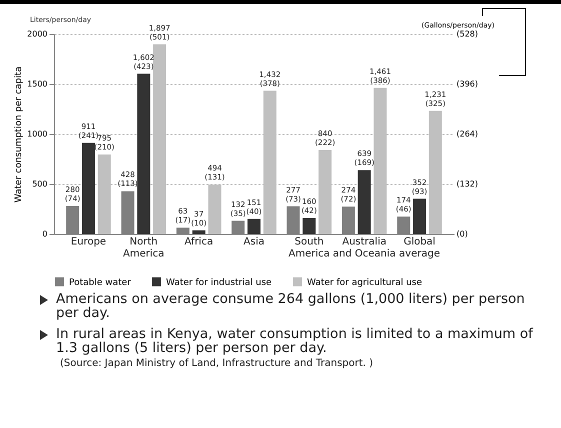 Image resolution: width=561 pixels, height=428 pixels. Describe the element at coordinates (254, 242) in the screenshot. I see `x-tick-label: Asia` at that location.